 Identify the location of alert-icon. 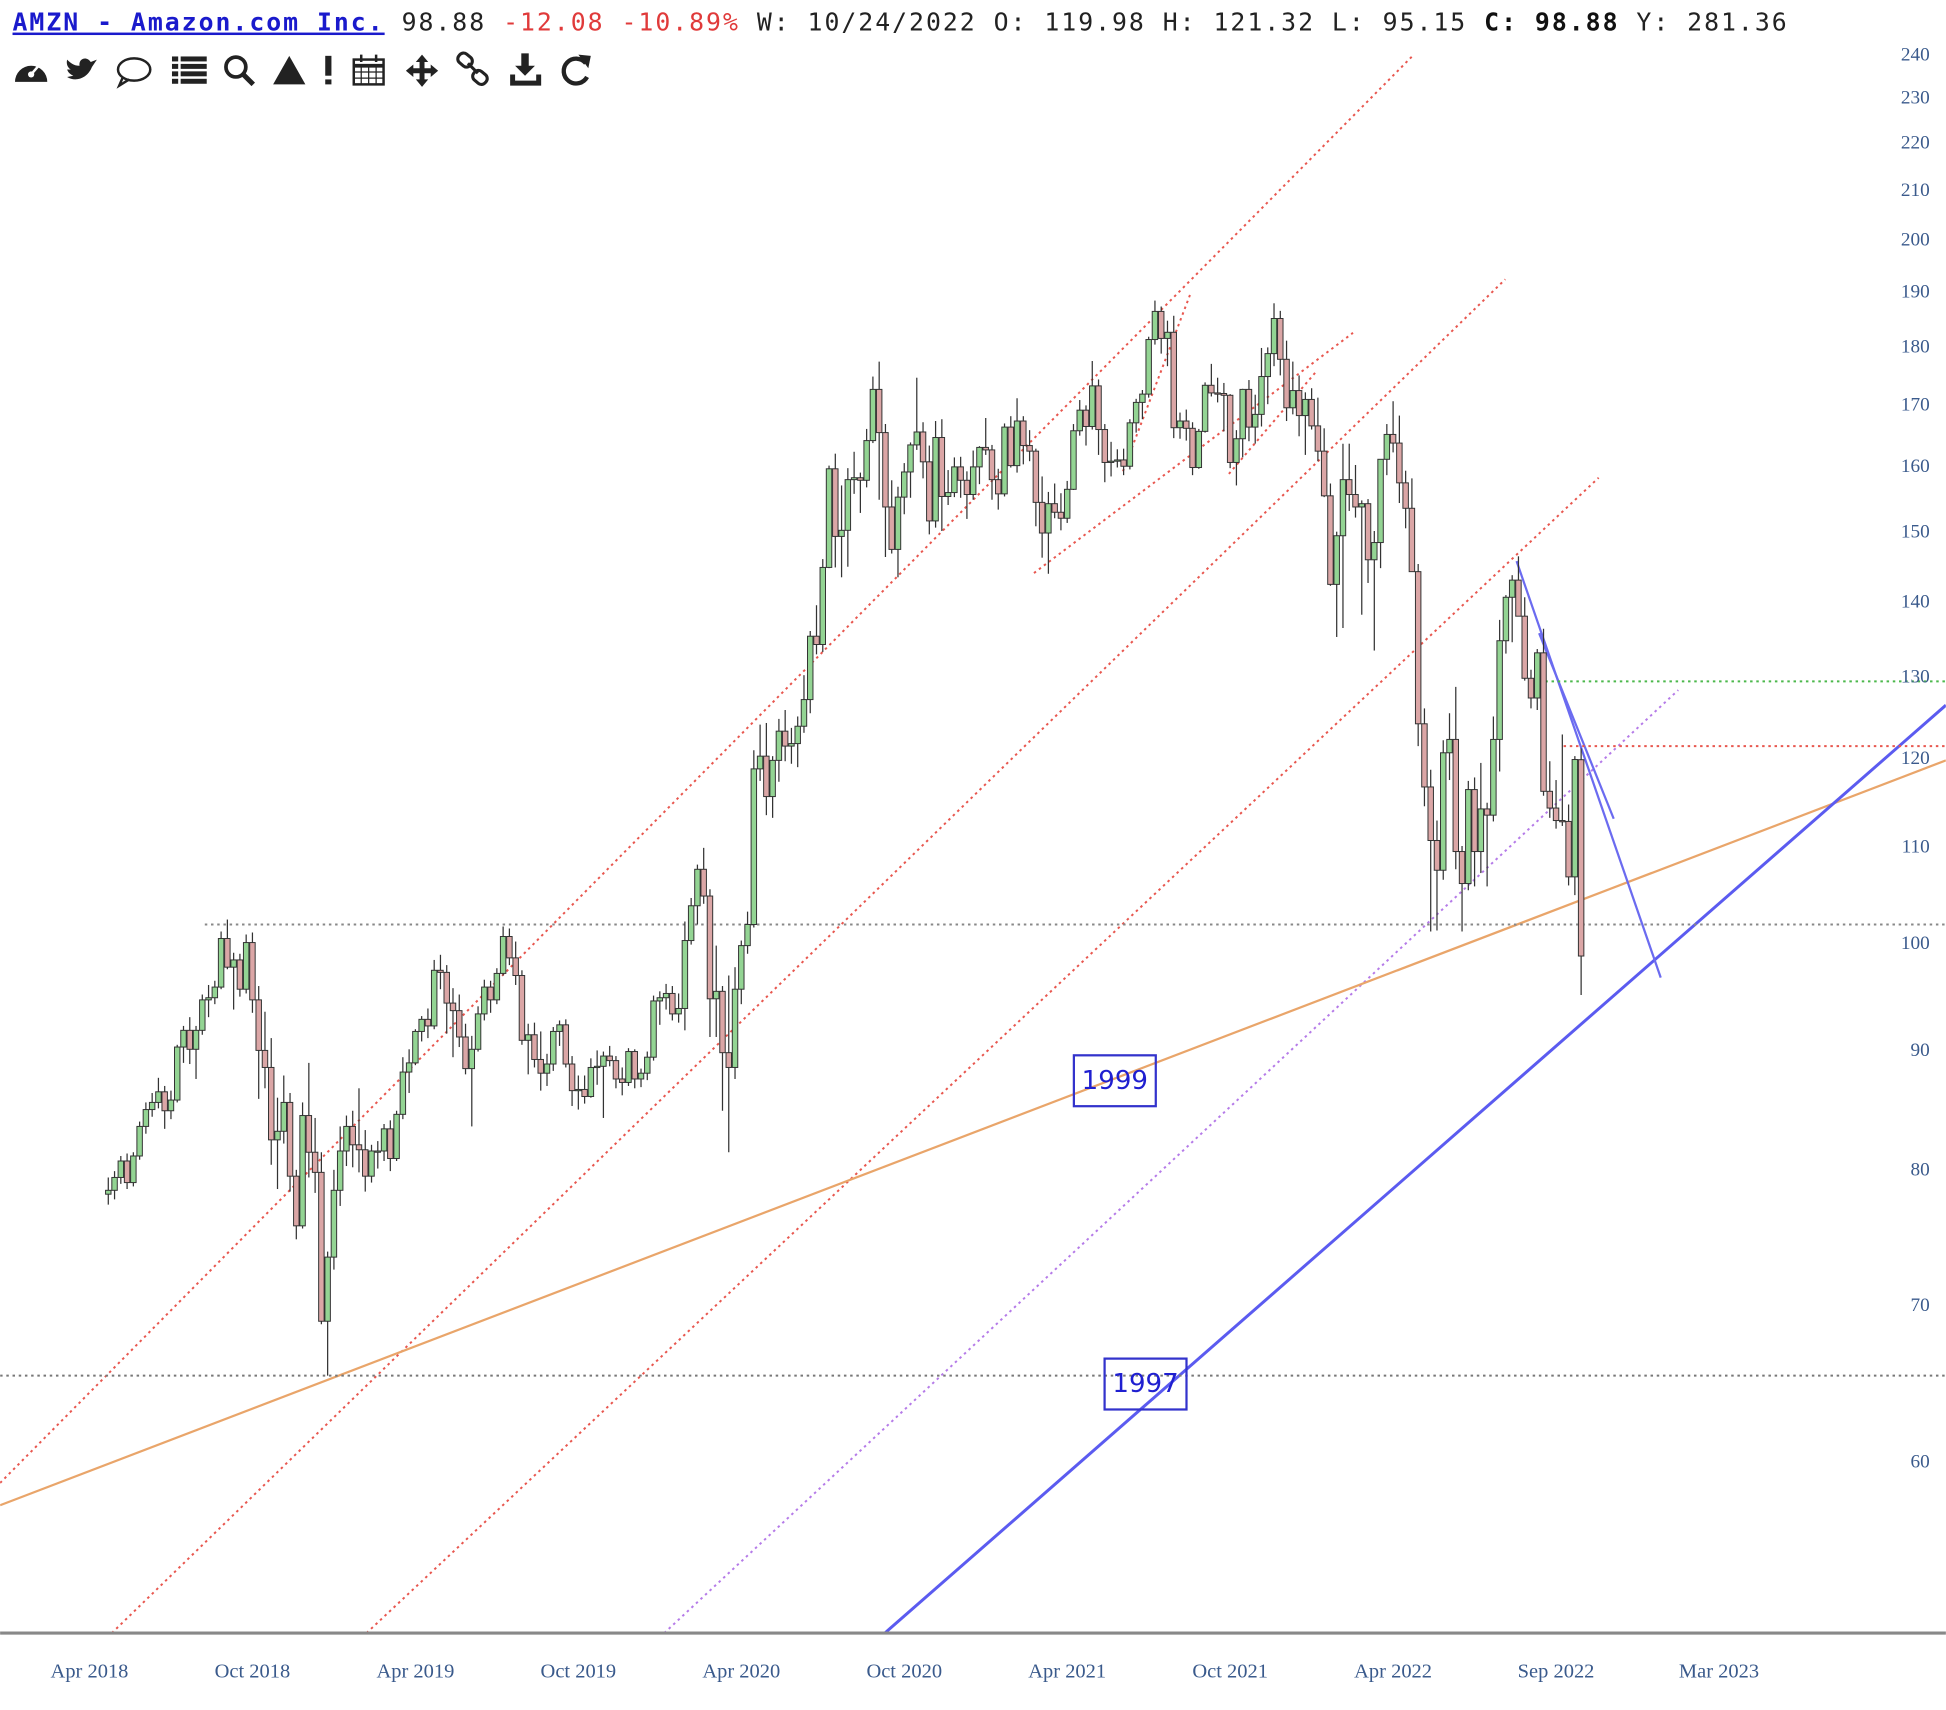
(289, 70).